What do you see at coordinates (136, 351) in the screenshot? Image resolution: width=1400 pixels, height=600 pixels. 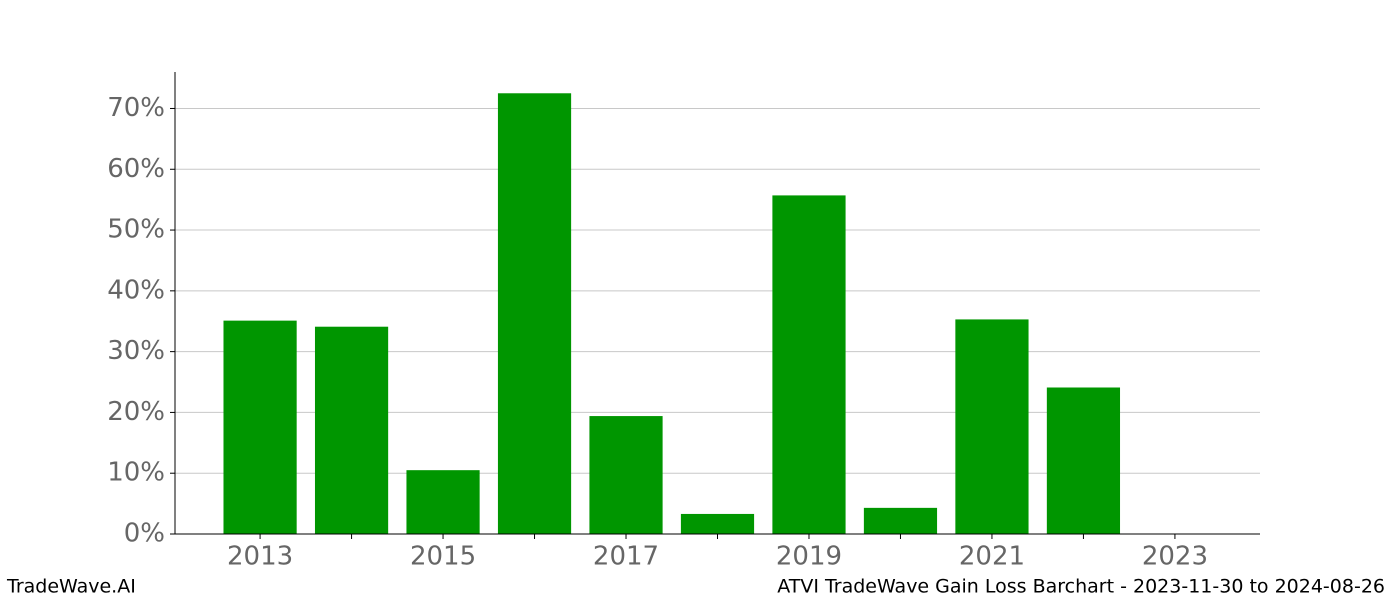 I see `y-tick-label: 30%` at bounding box center [136, 351].